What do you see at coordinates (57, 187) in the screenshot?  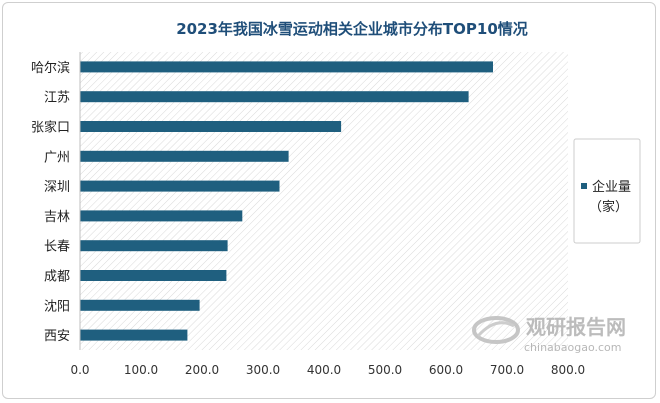 I see `category-label-4: 深圳` at bounding box center [57, 187].